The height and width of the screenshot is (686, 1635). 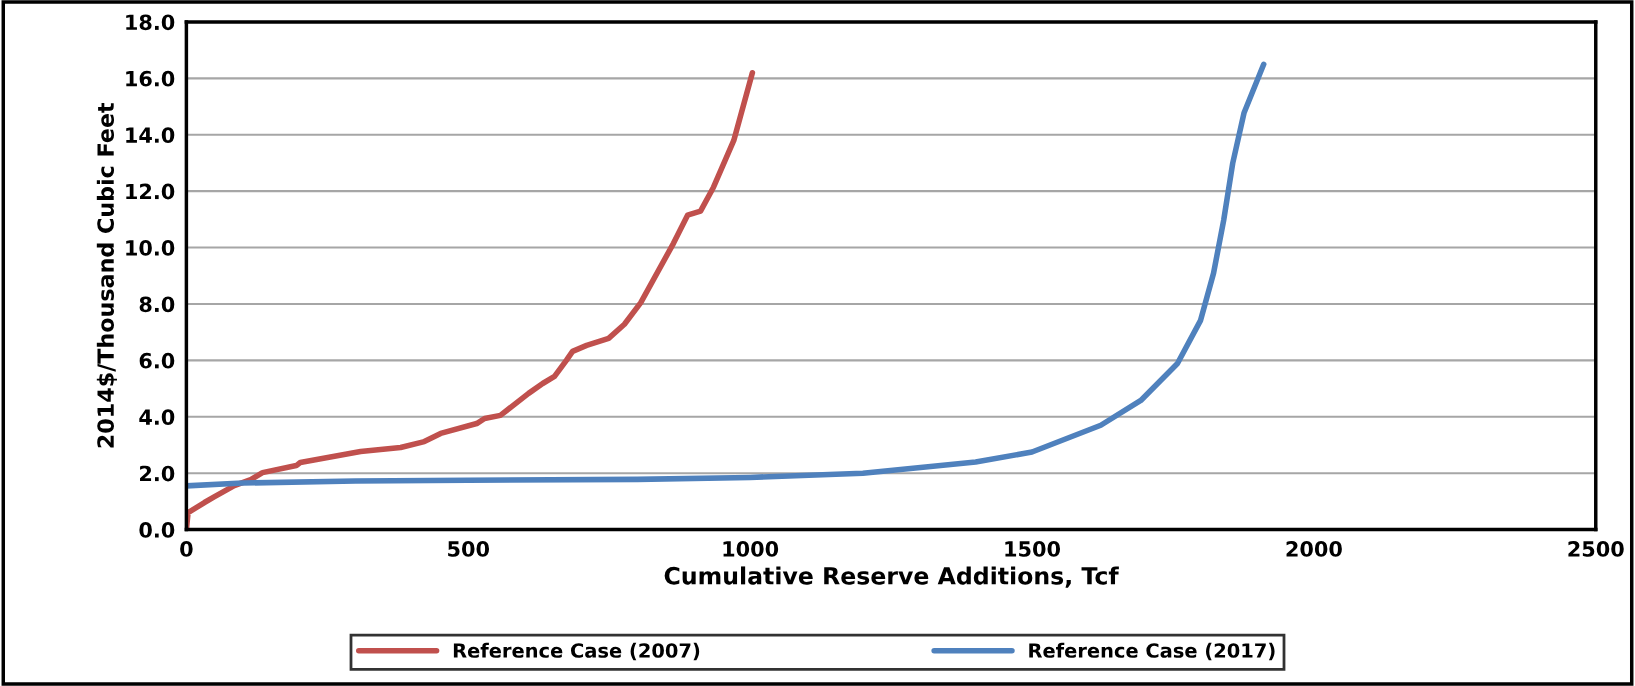 What do you see at coordinates (150, 135) in the screenshot?
I see `y-tick-label: 14.0` at bounding box center [150, 135].